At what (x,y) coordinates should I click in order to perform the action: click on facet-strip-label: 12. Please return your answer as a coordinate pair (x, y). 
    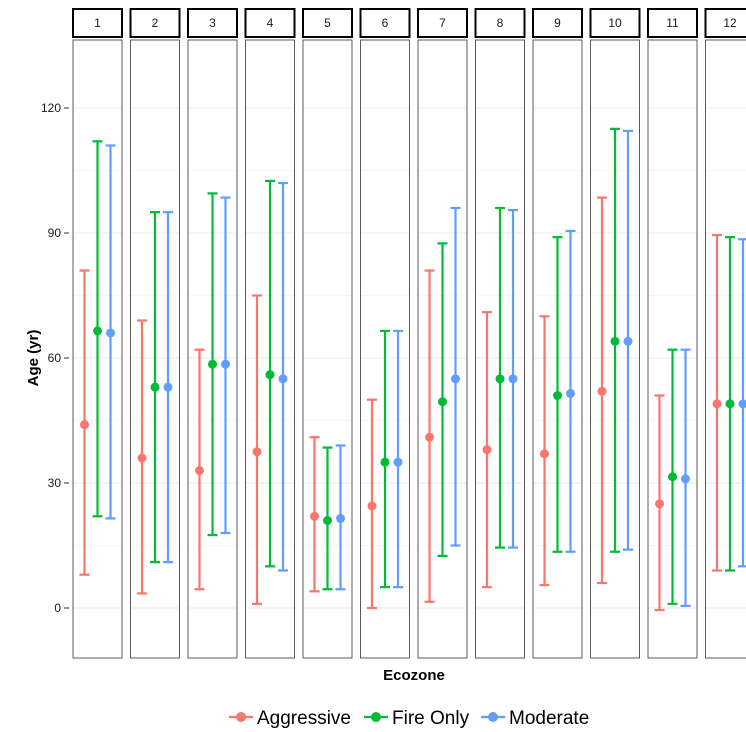
    Looking at the image, I should click on (730, 23).